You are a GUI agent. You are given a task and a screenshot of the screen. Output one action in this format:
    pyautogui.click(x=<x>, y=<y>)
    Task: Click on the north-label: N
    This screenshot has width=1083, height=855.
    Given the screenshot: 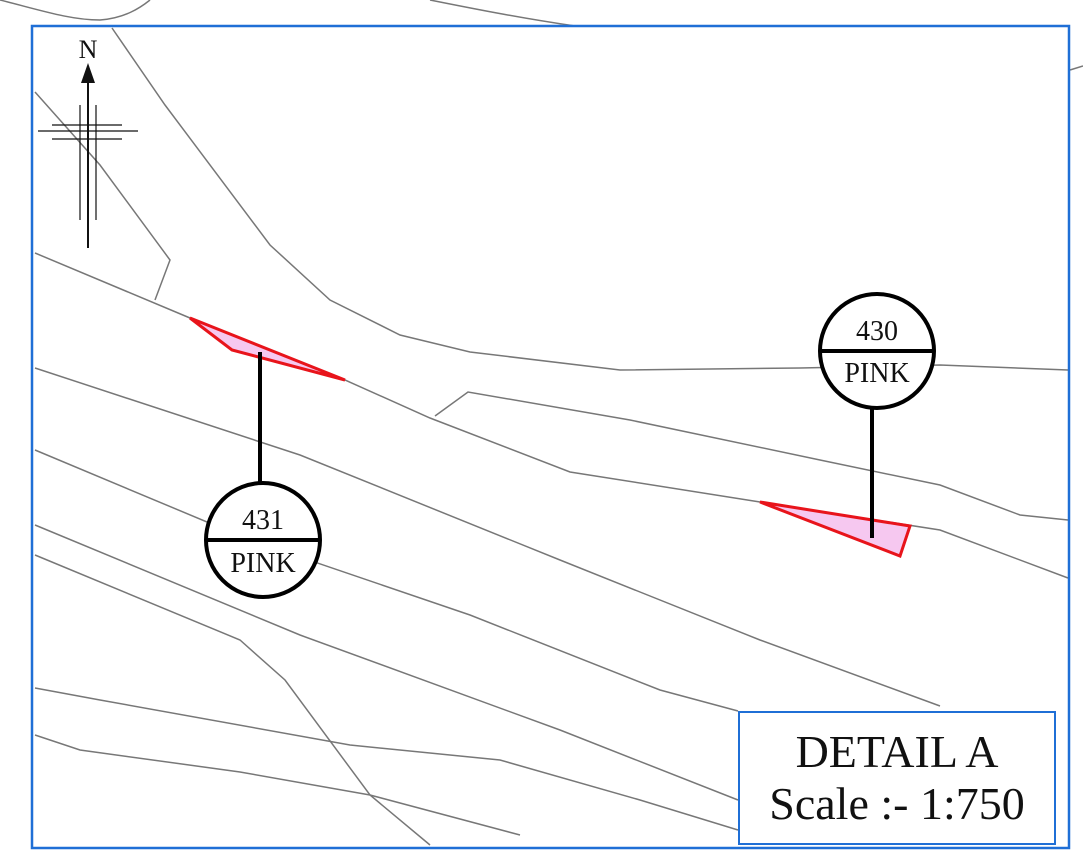 What is the action you would take?
    pyautogui.click(x=88, y=49)
    